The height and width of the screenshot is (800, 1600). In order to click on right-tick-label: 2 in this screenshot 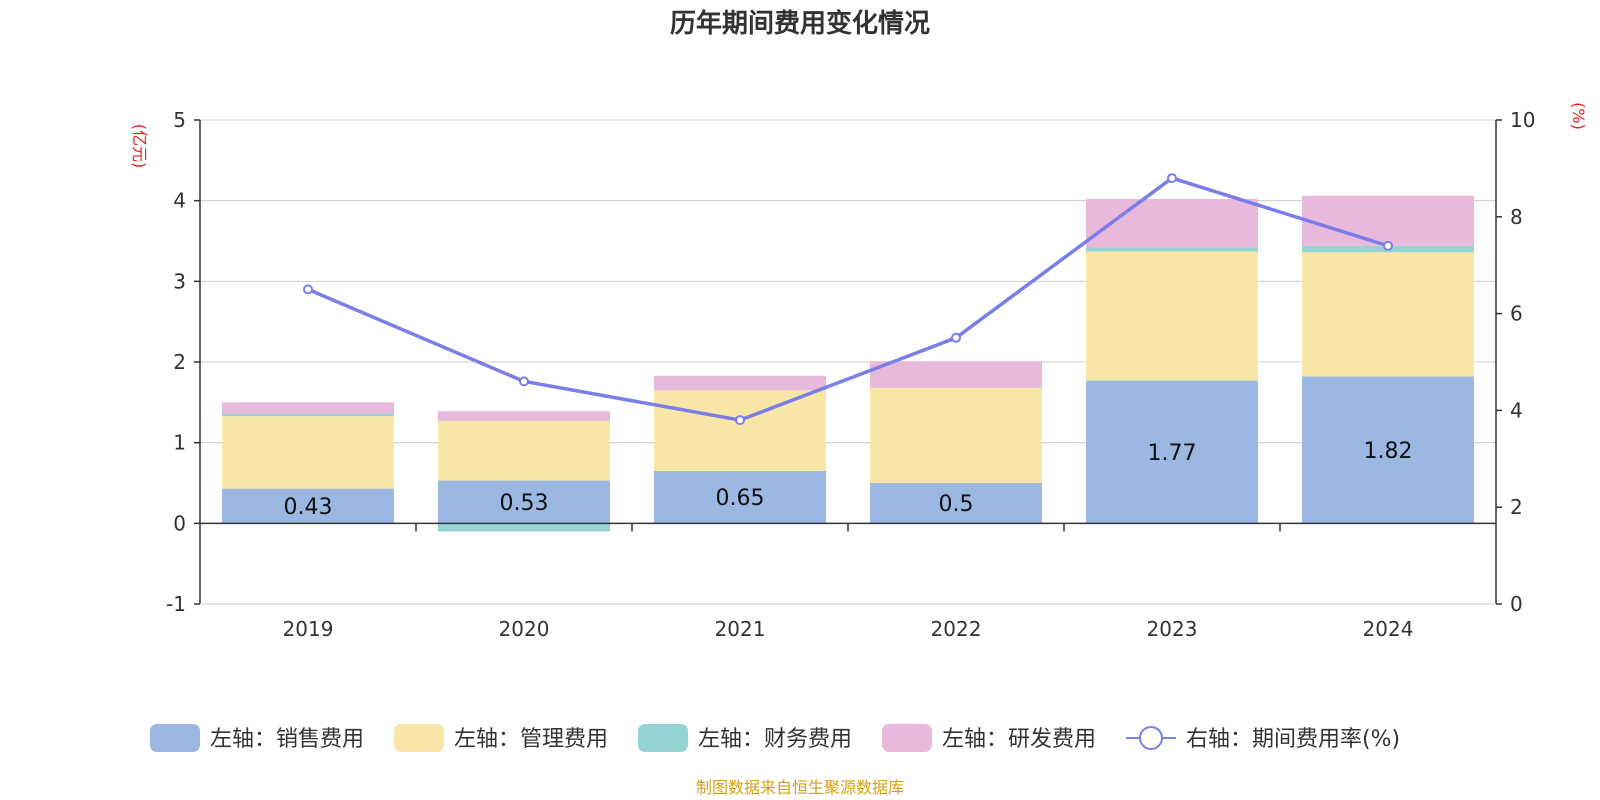, I will do `click(1516, 507)`.